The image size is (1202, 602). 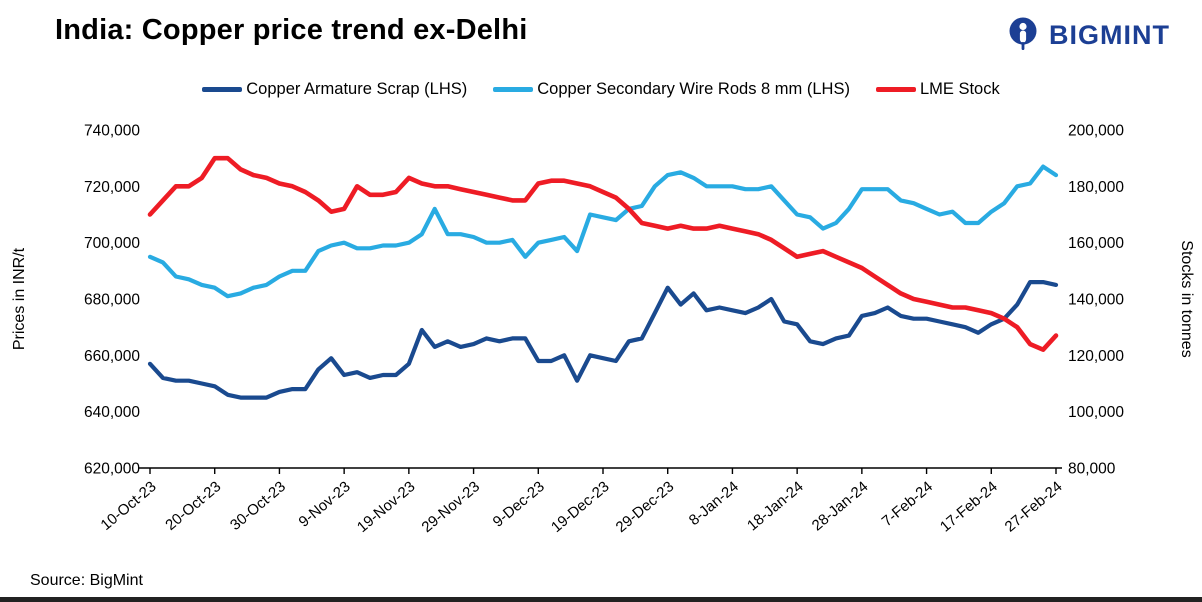 What do you see at coordinates (112, 412) in the screenshot?
I see `left-tick-label: 640,000` at bounding box center [112, 412].